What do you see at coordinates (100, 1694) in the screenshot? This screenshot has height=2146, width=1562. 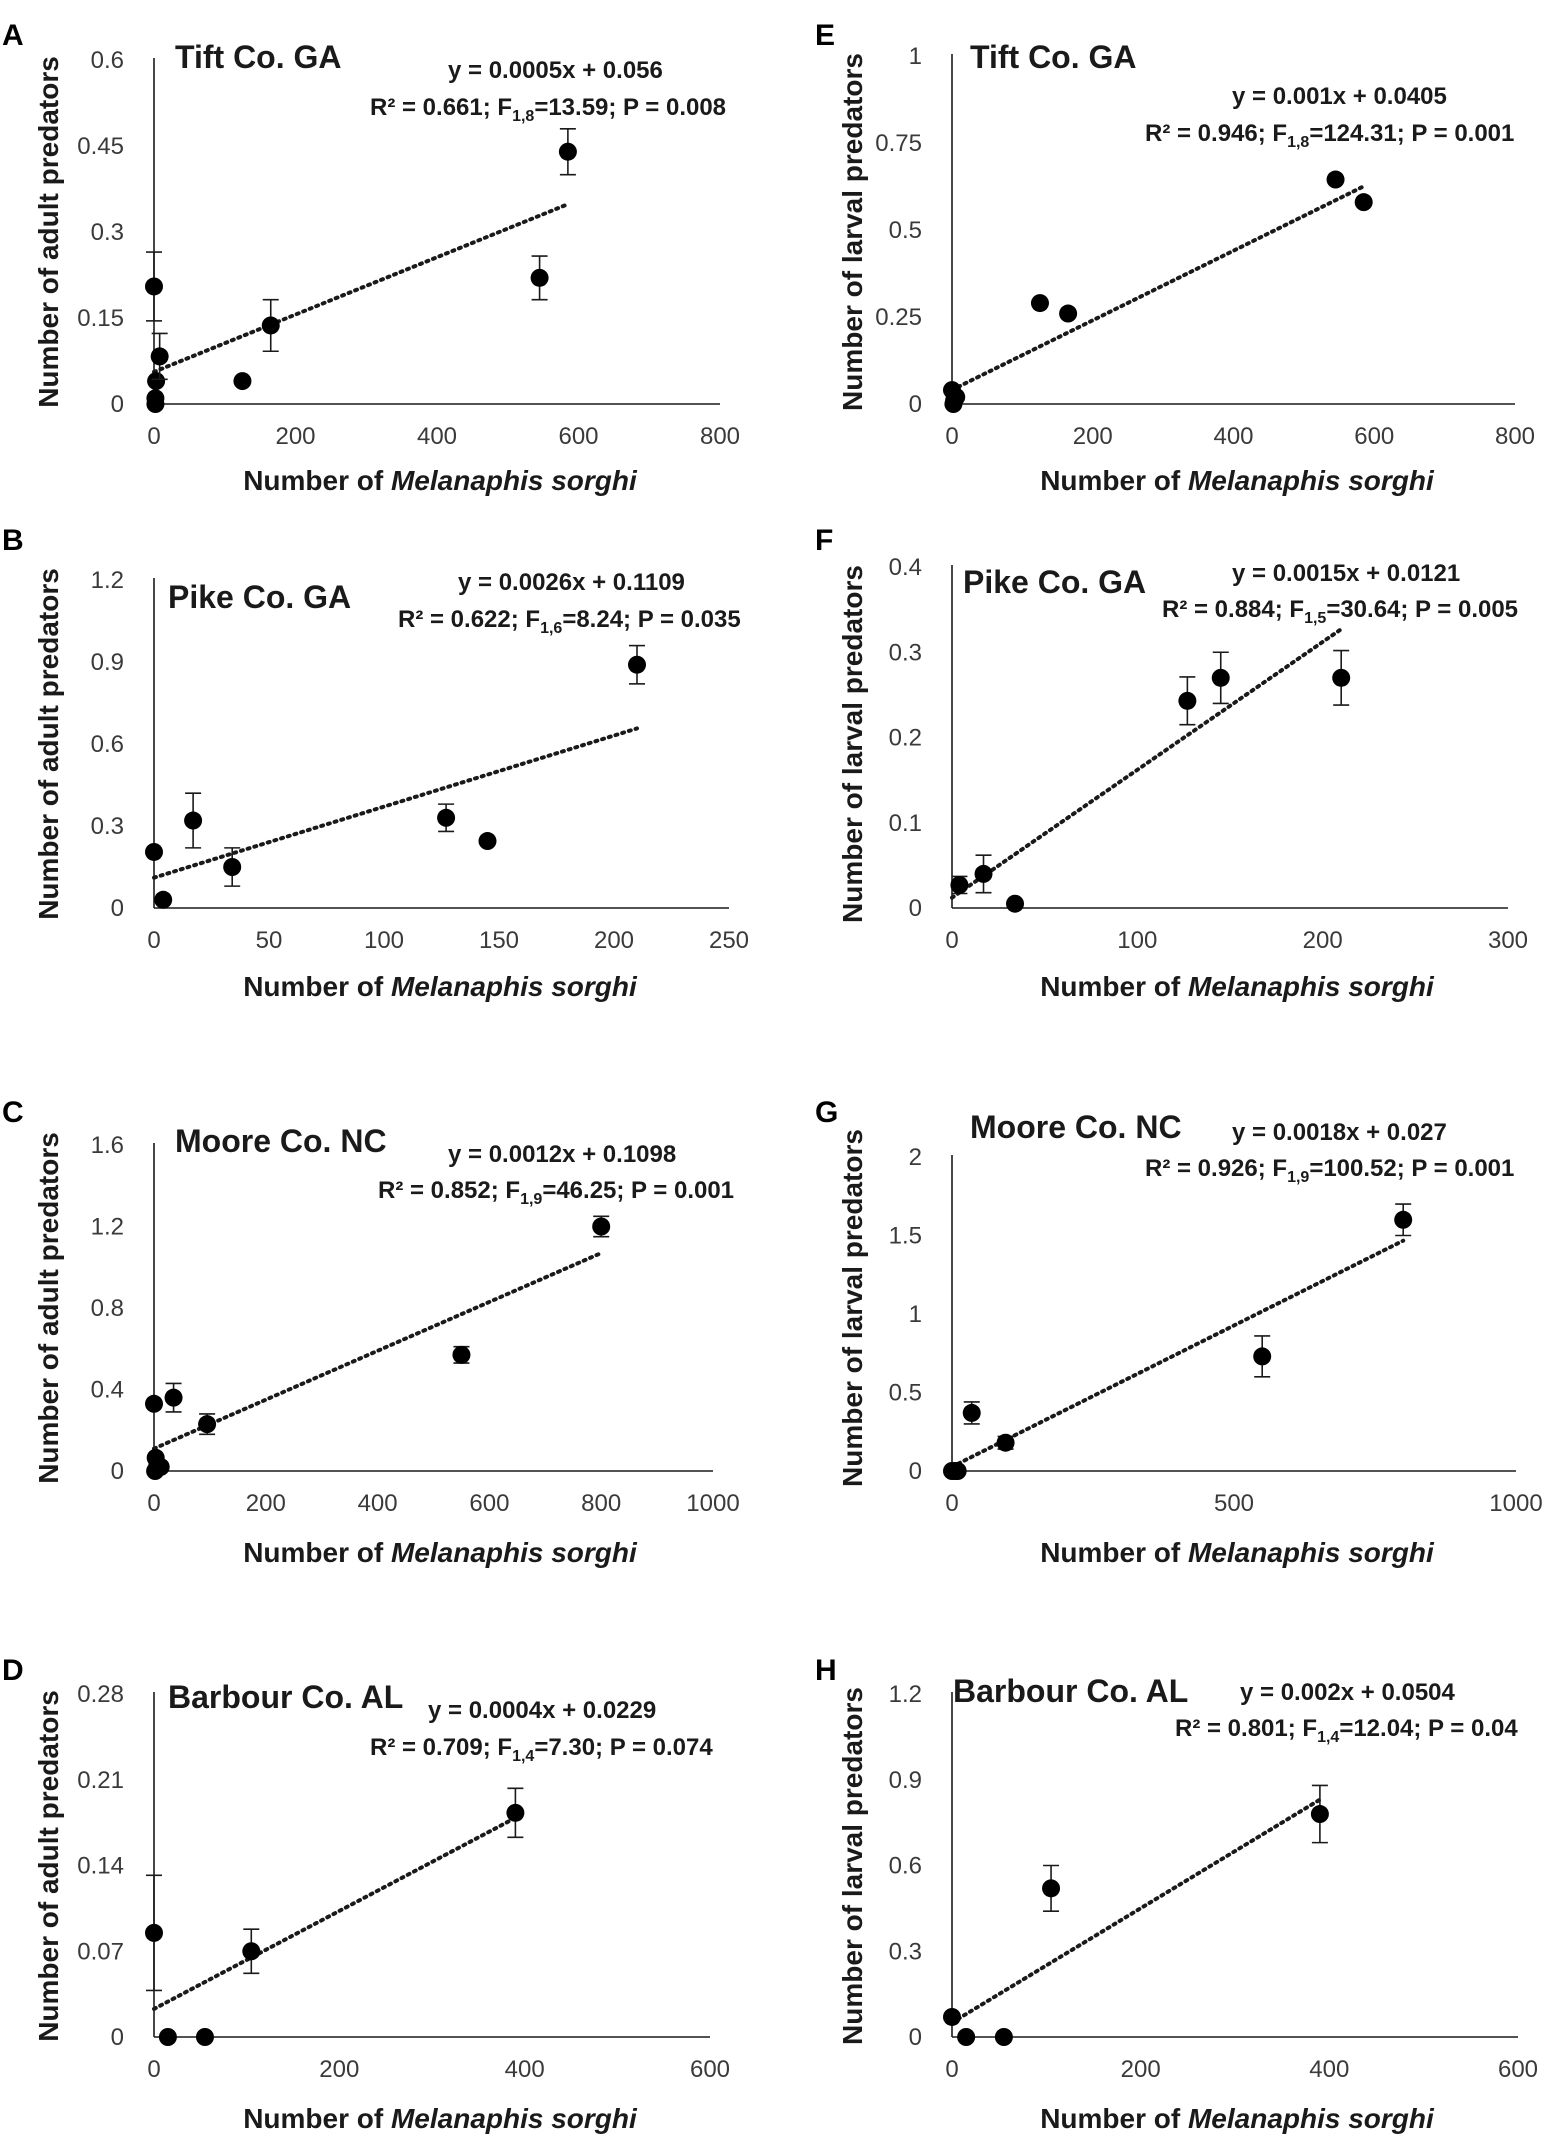 I see `y-tick-label: 0.28` at bounding box center [100, 1694].